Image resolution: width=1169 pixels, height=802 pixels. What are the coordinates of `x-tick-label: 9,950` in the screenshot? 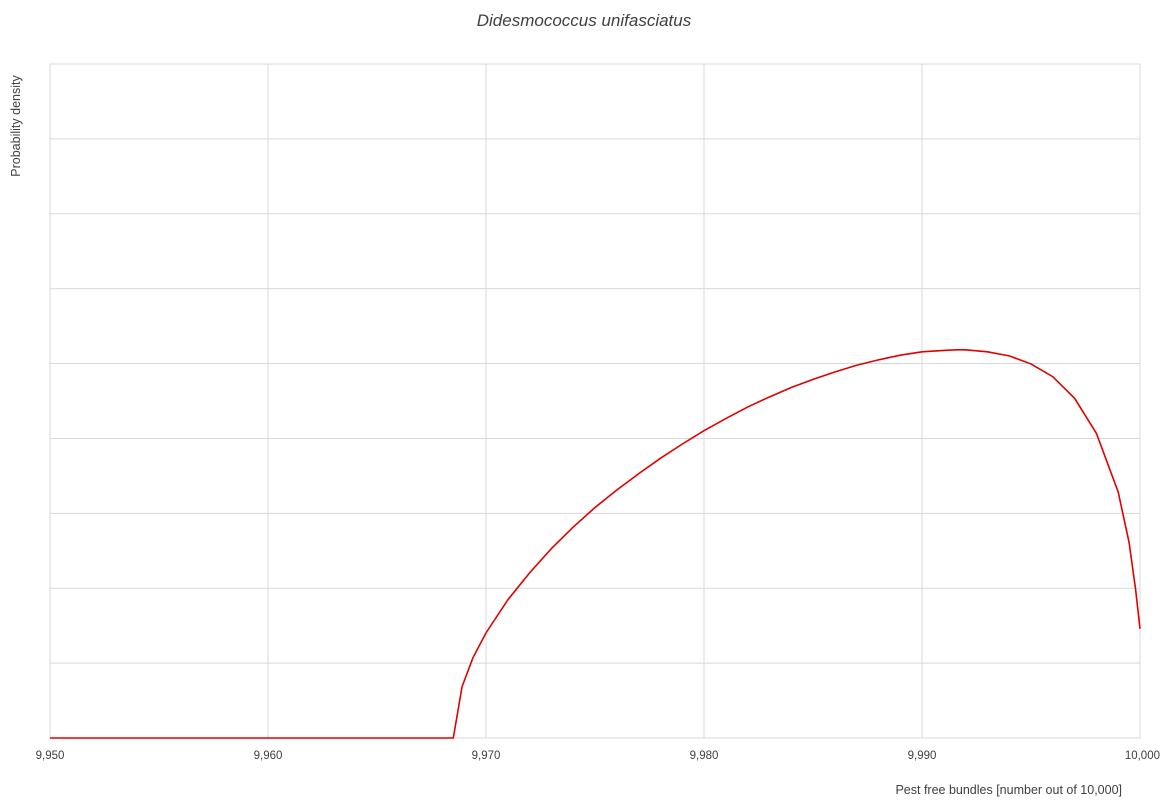 It's located at (50, 756).